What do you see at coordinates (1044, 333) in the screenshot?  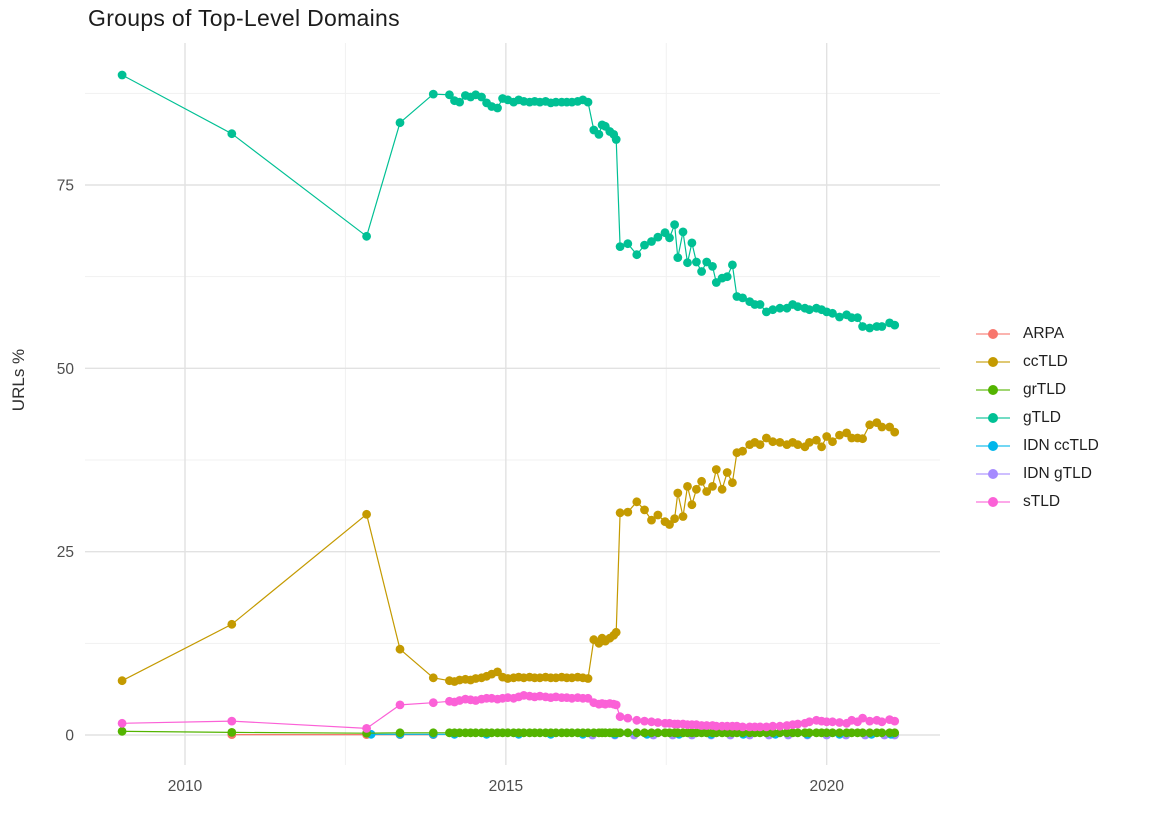 I see `legend-label: ARPA` at bounding box center [1044, 333].